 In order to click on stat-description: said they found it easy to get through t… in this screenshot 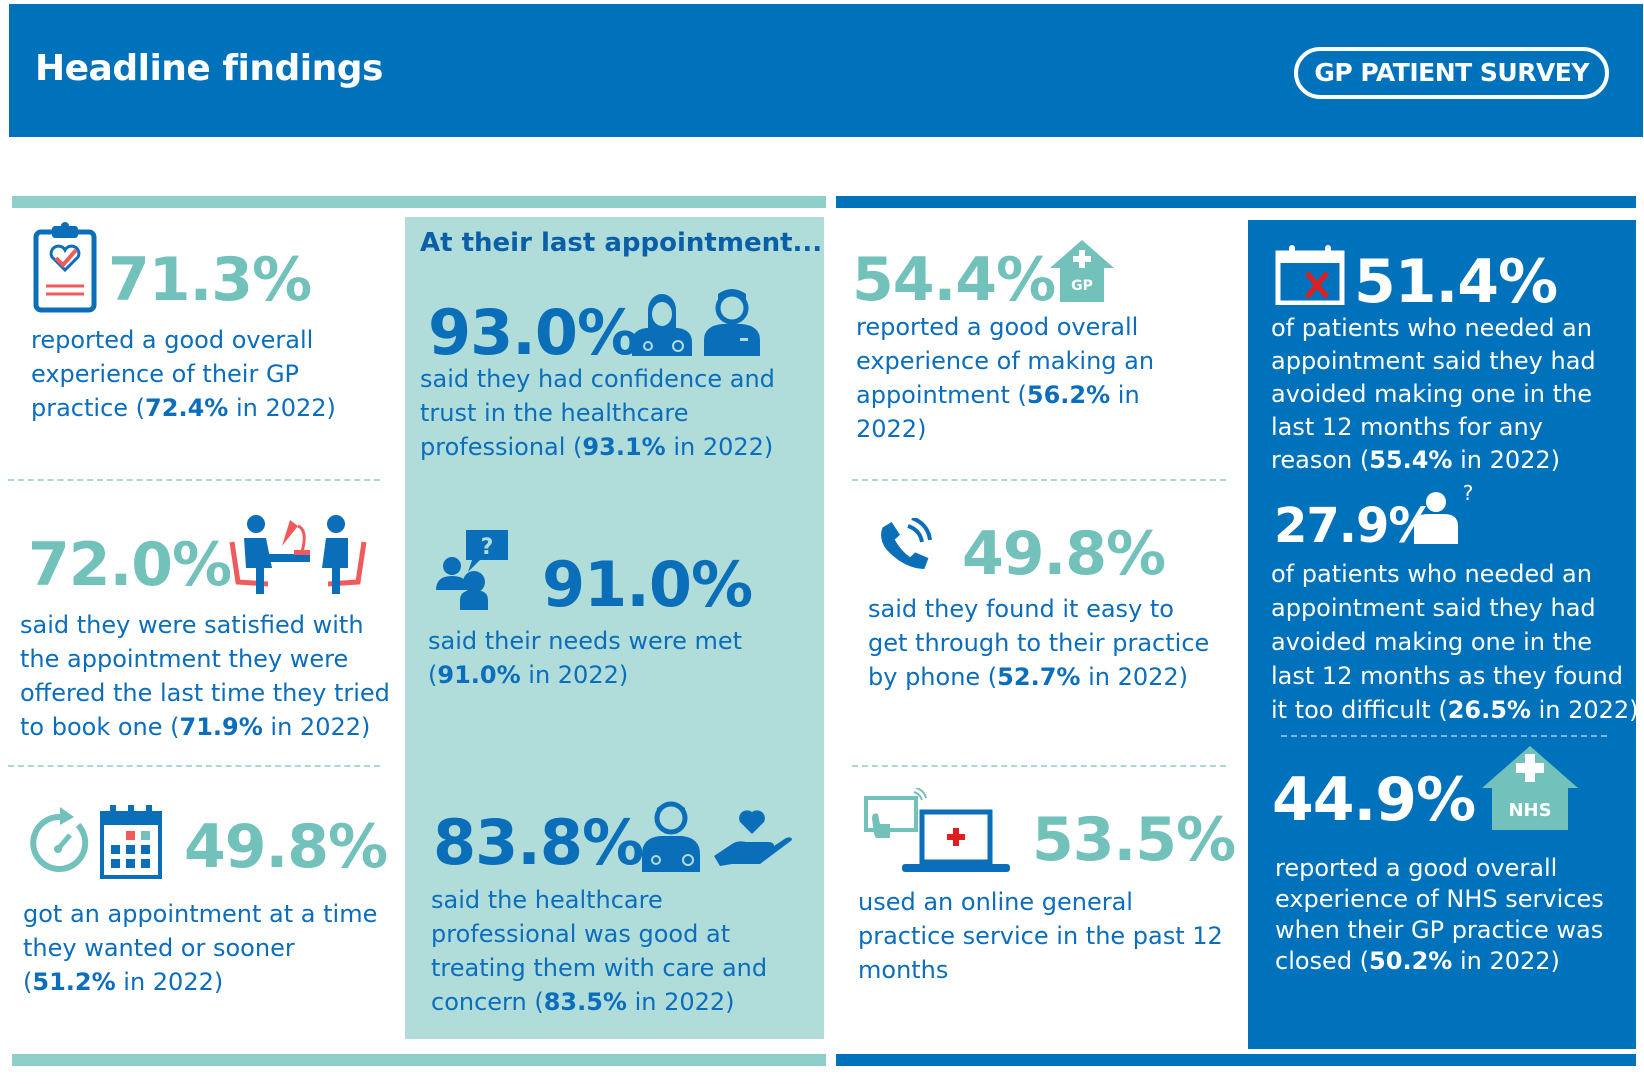, I will do `click(1039, 643)`.